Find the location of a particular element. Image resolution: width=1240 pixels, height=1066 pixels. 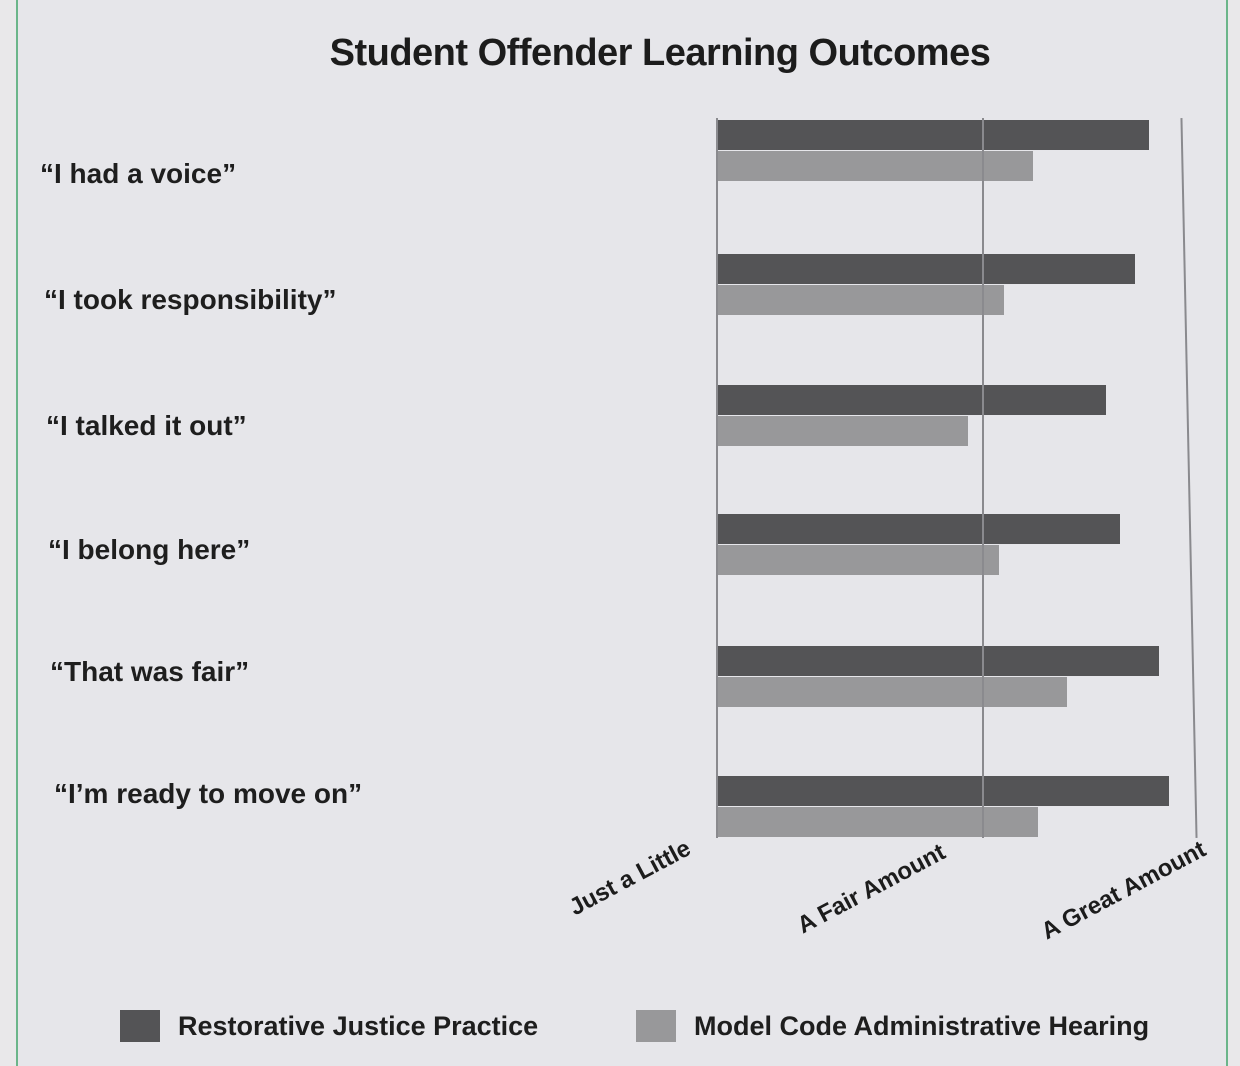

legend-swatch-light is located at coordinates (656, 1026).